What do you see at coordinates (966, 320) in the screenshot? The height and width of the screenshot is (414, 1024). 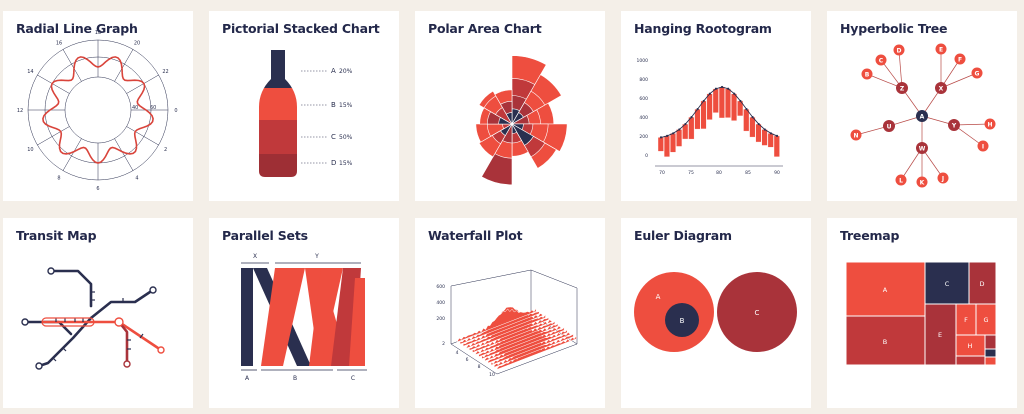 I see `treemap-label-f: F` at bounding box center [966, 320].